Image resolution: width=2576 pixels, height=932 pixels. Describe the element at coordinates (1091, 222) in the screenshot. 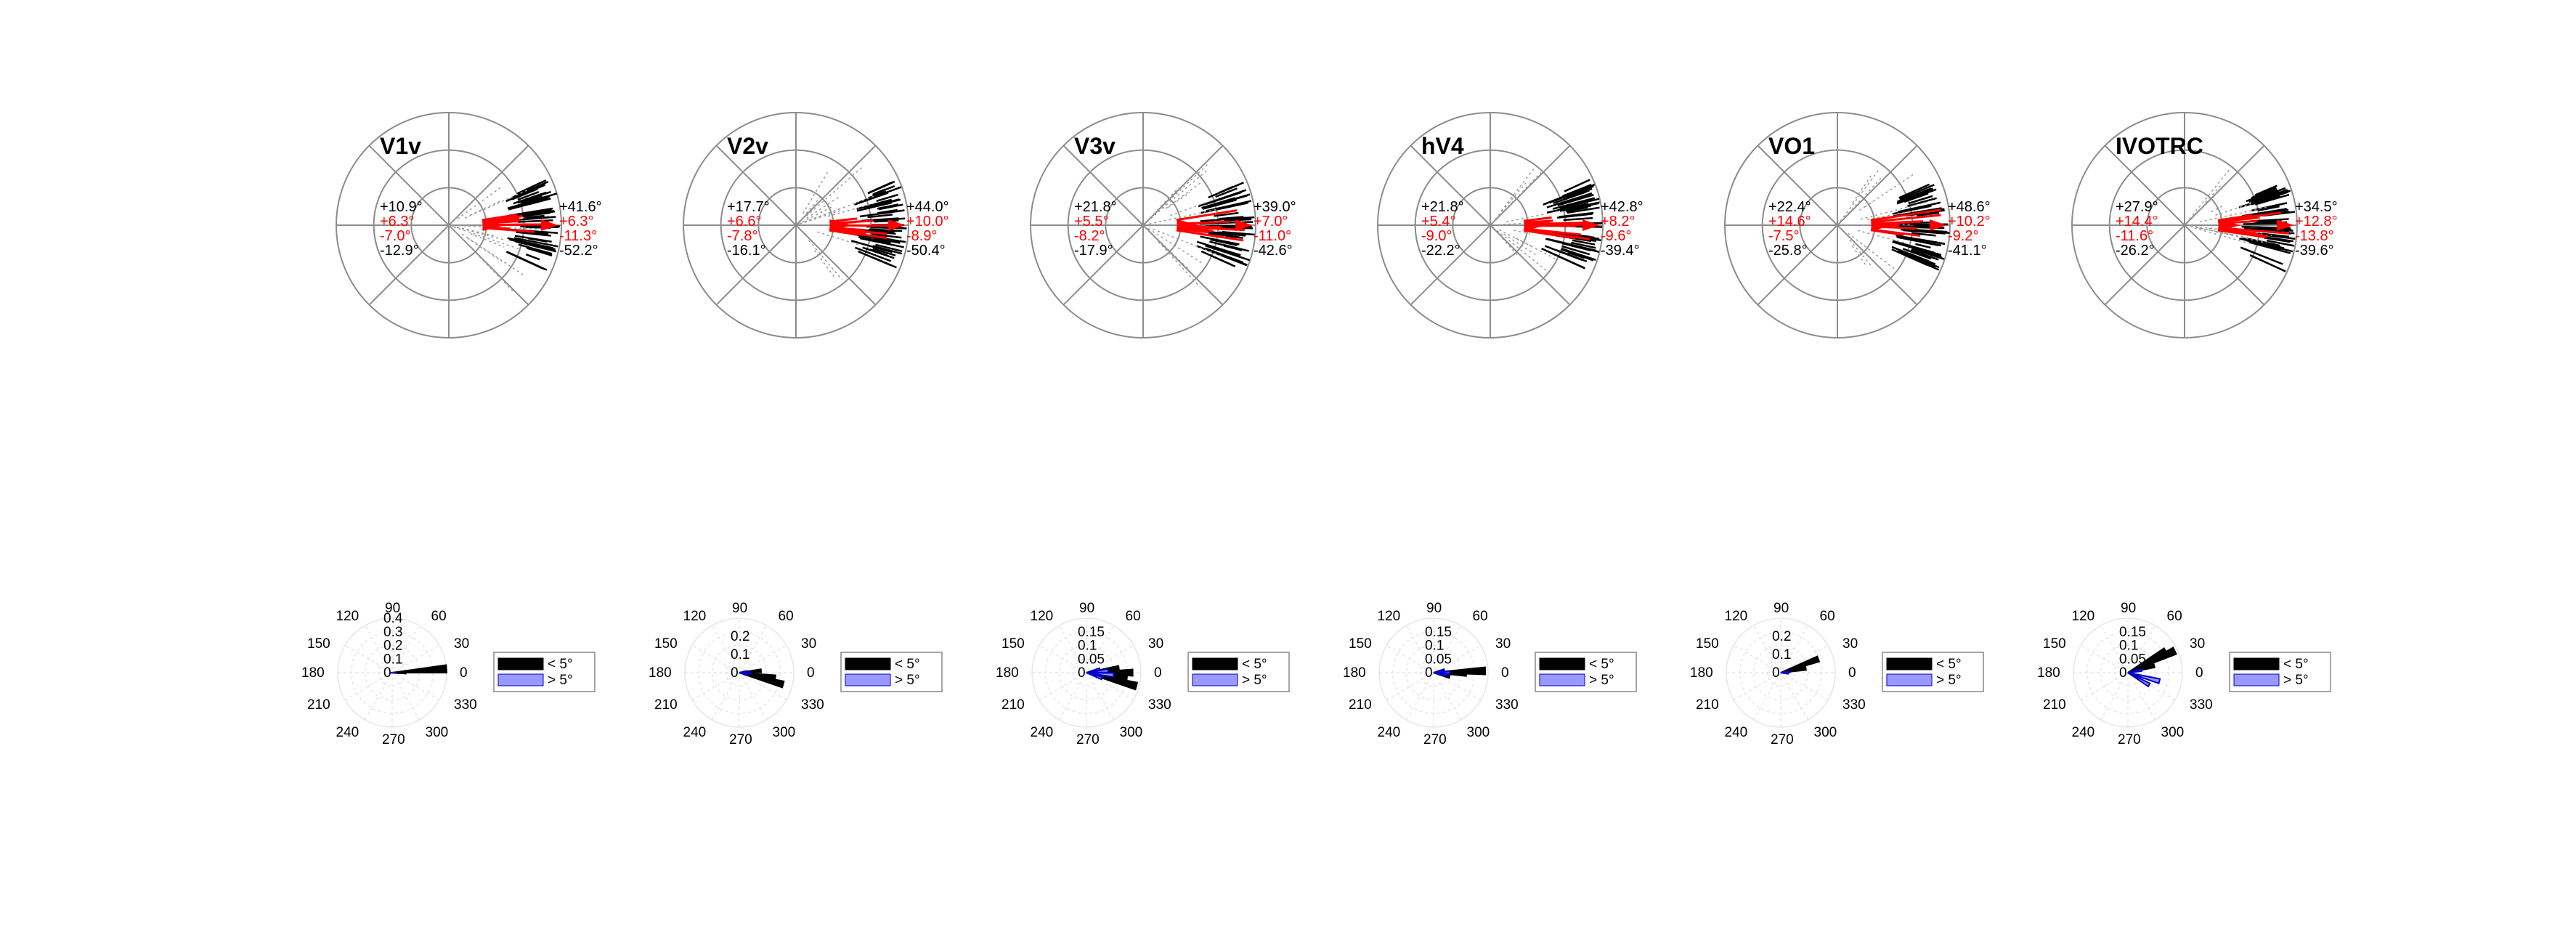

I see `left-red-max-label: +5.5°` at that location.